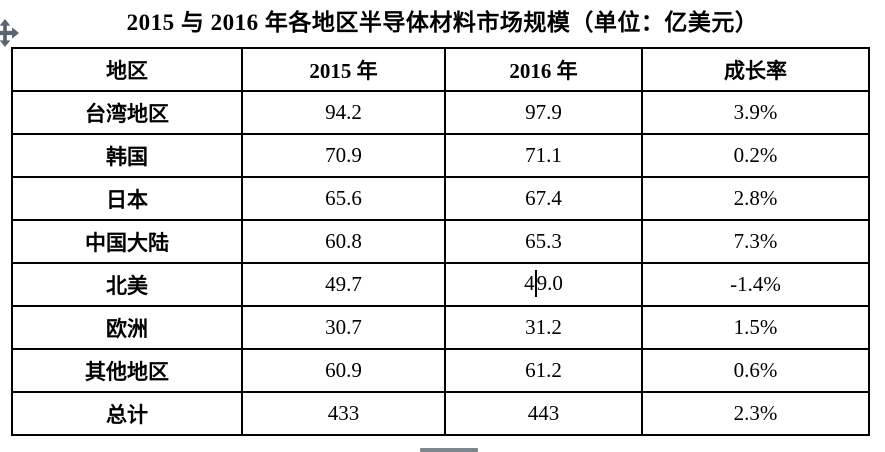 This screenshot has height=452, width=885. What do you see at coordinates (755, 284) in the screenshot?
I see `table-cell-growth: -1.4%` at bounding box center [755, 284].